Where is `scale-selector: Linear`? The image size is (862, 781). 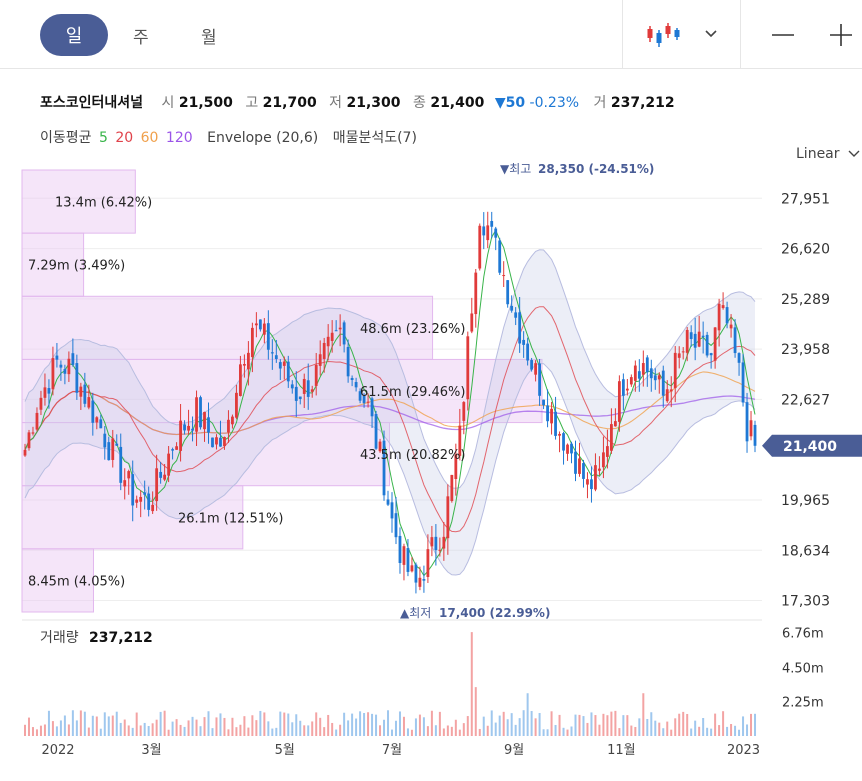 scale-selector: Linear is located at coordinates (828, 154).